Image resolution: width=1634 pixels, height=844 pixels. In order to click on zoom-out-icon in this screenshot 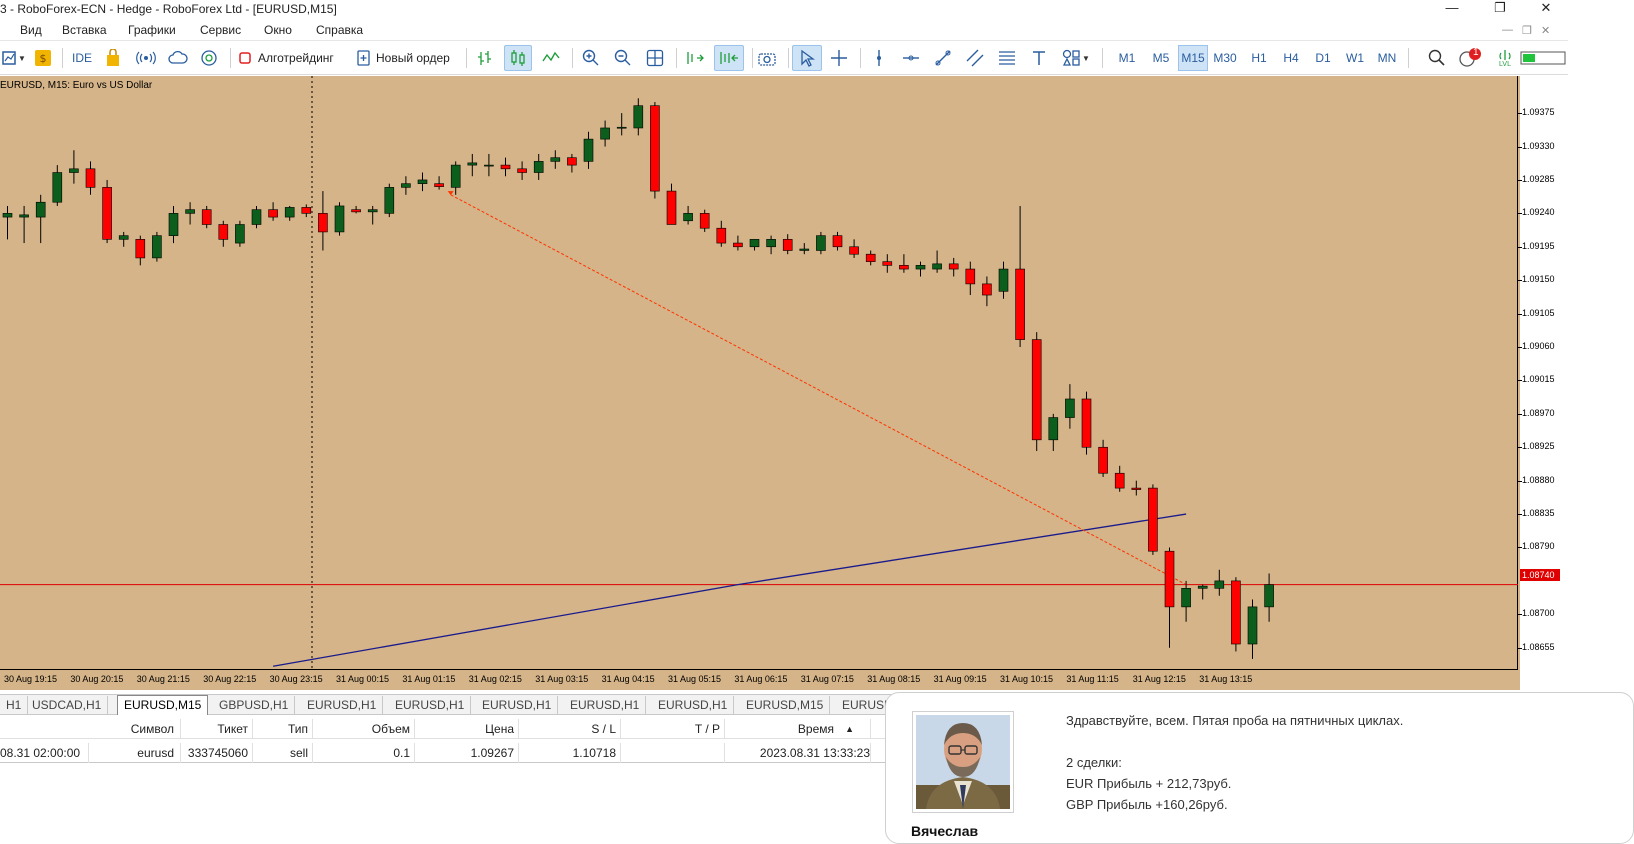, I will do `click(623, 58)`.